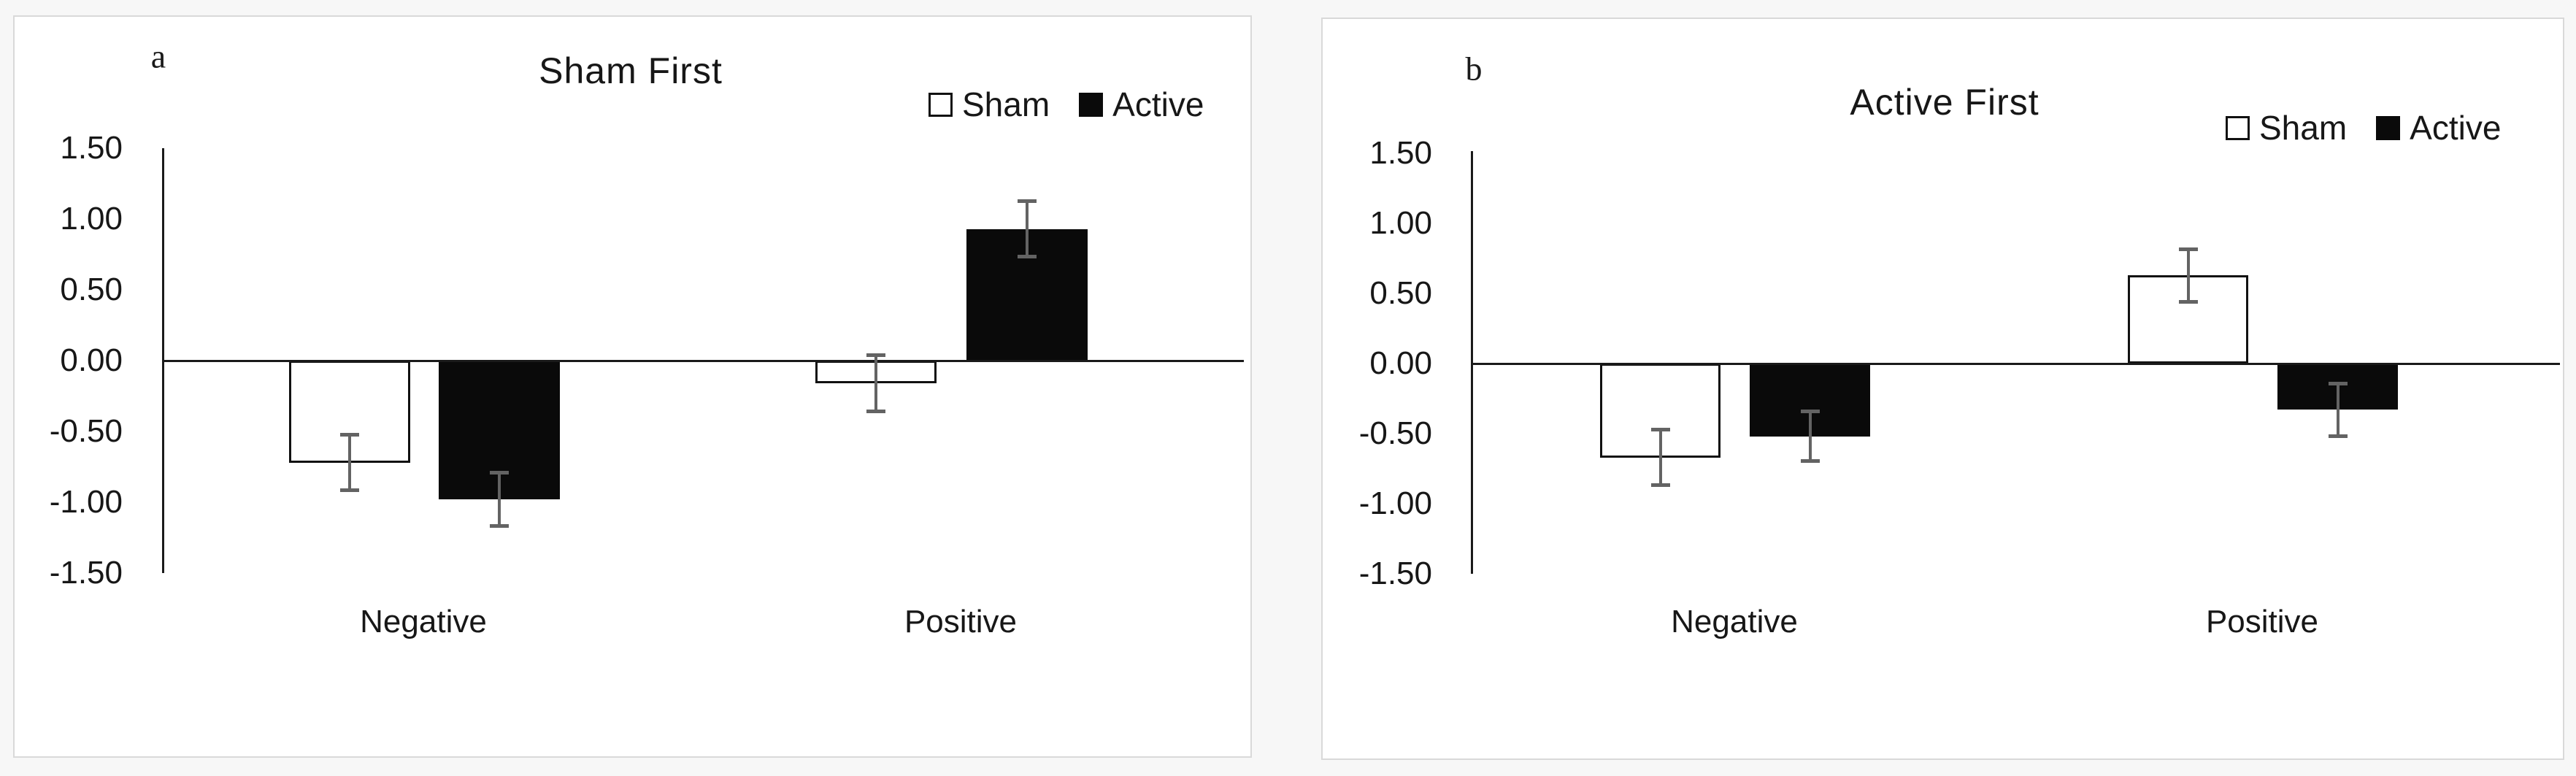 This screenshot has width=2576, height=776. I want to click on chart-title-active-first: Active First, so click(1944, 102).